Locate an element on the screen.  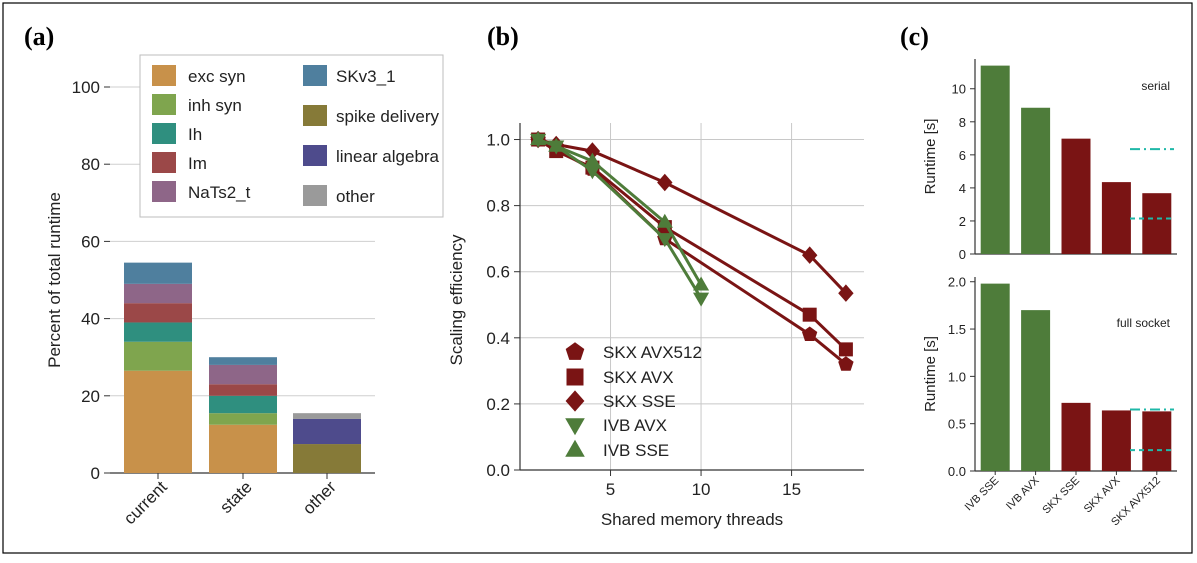
panel-c-top-chart: 0 2 4 6 8 10 Runtime [s] serial is located at coordinates (1049, 160).